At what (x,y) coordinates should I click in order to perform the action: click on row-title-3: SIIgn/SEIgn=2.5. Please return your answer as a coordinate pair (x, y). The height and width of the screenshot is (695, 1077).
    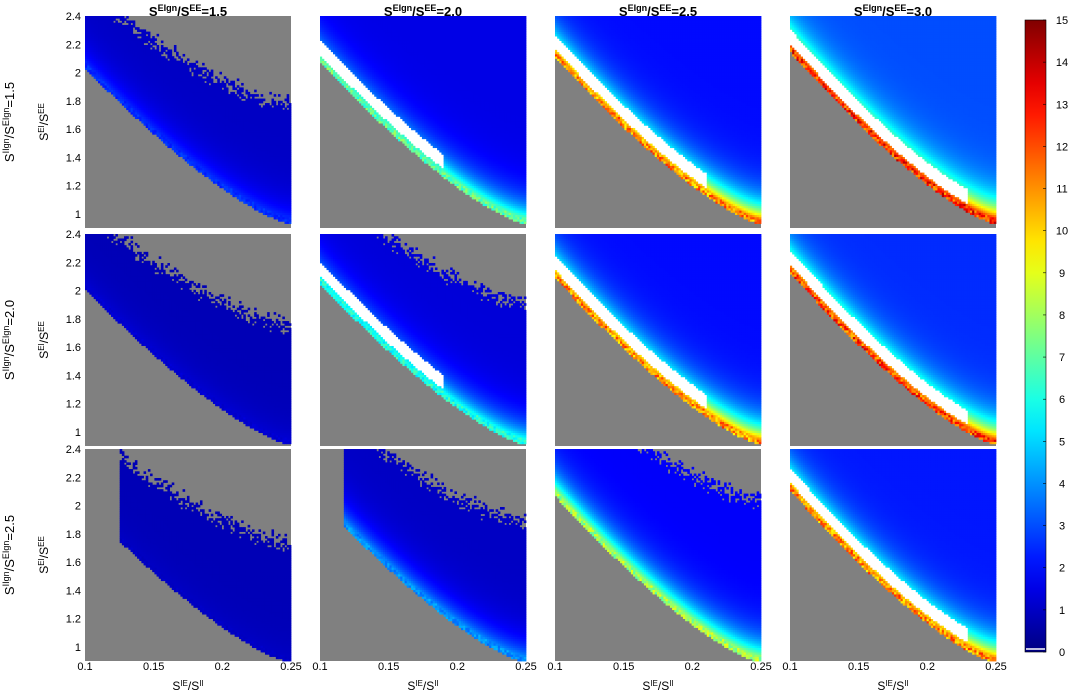
    Looking at the image, I should click on (9, 555).